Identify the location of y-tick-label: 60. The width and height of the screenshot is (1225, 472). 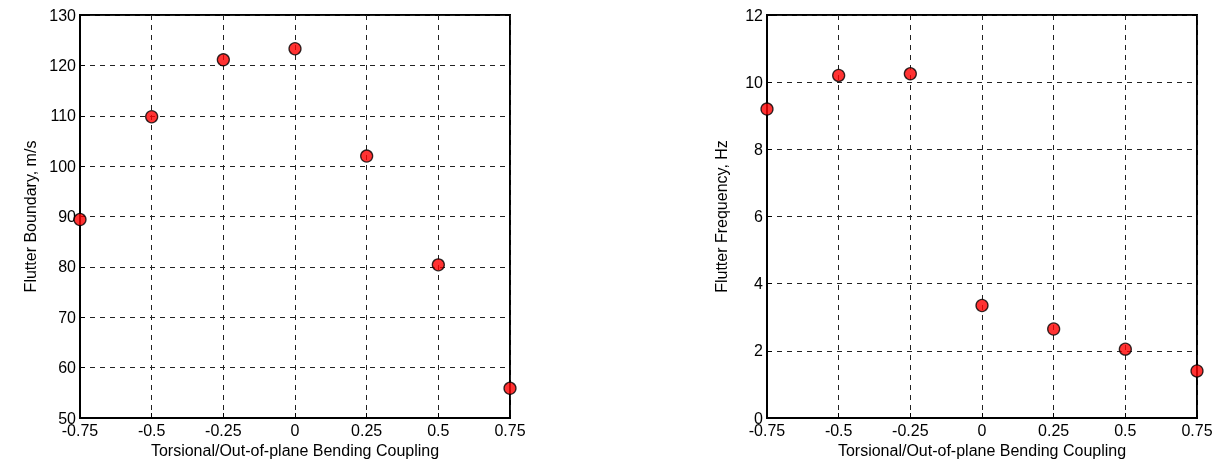
(67, 368).